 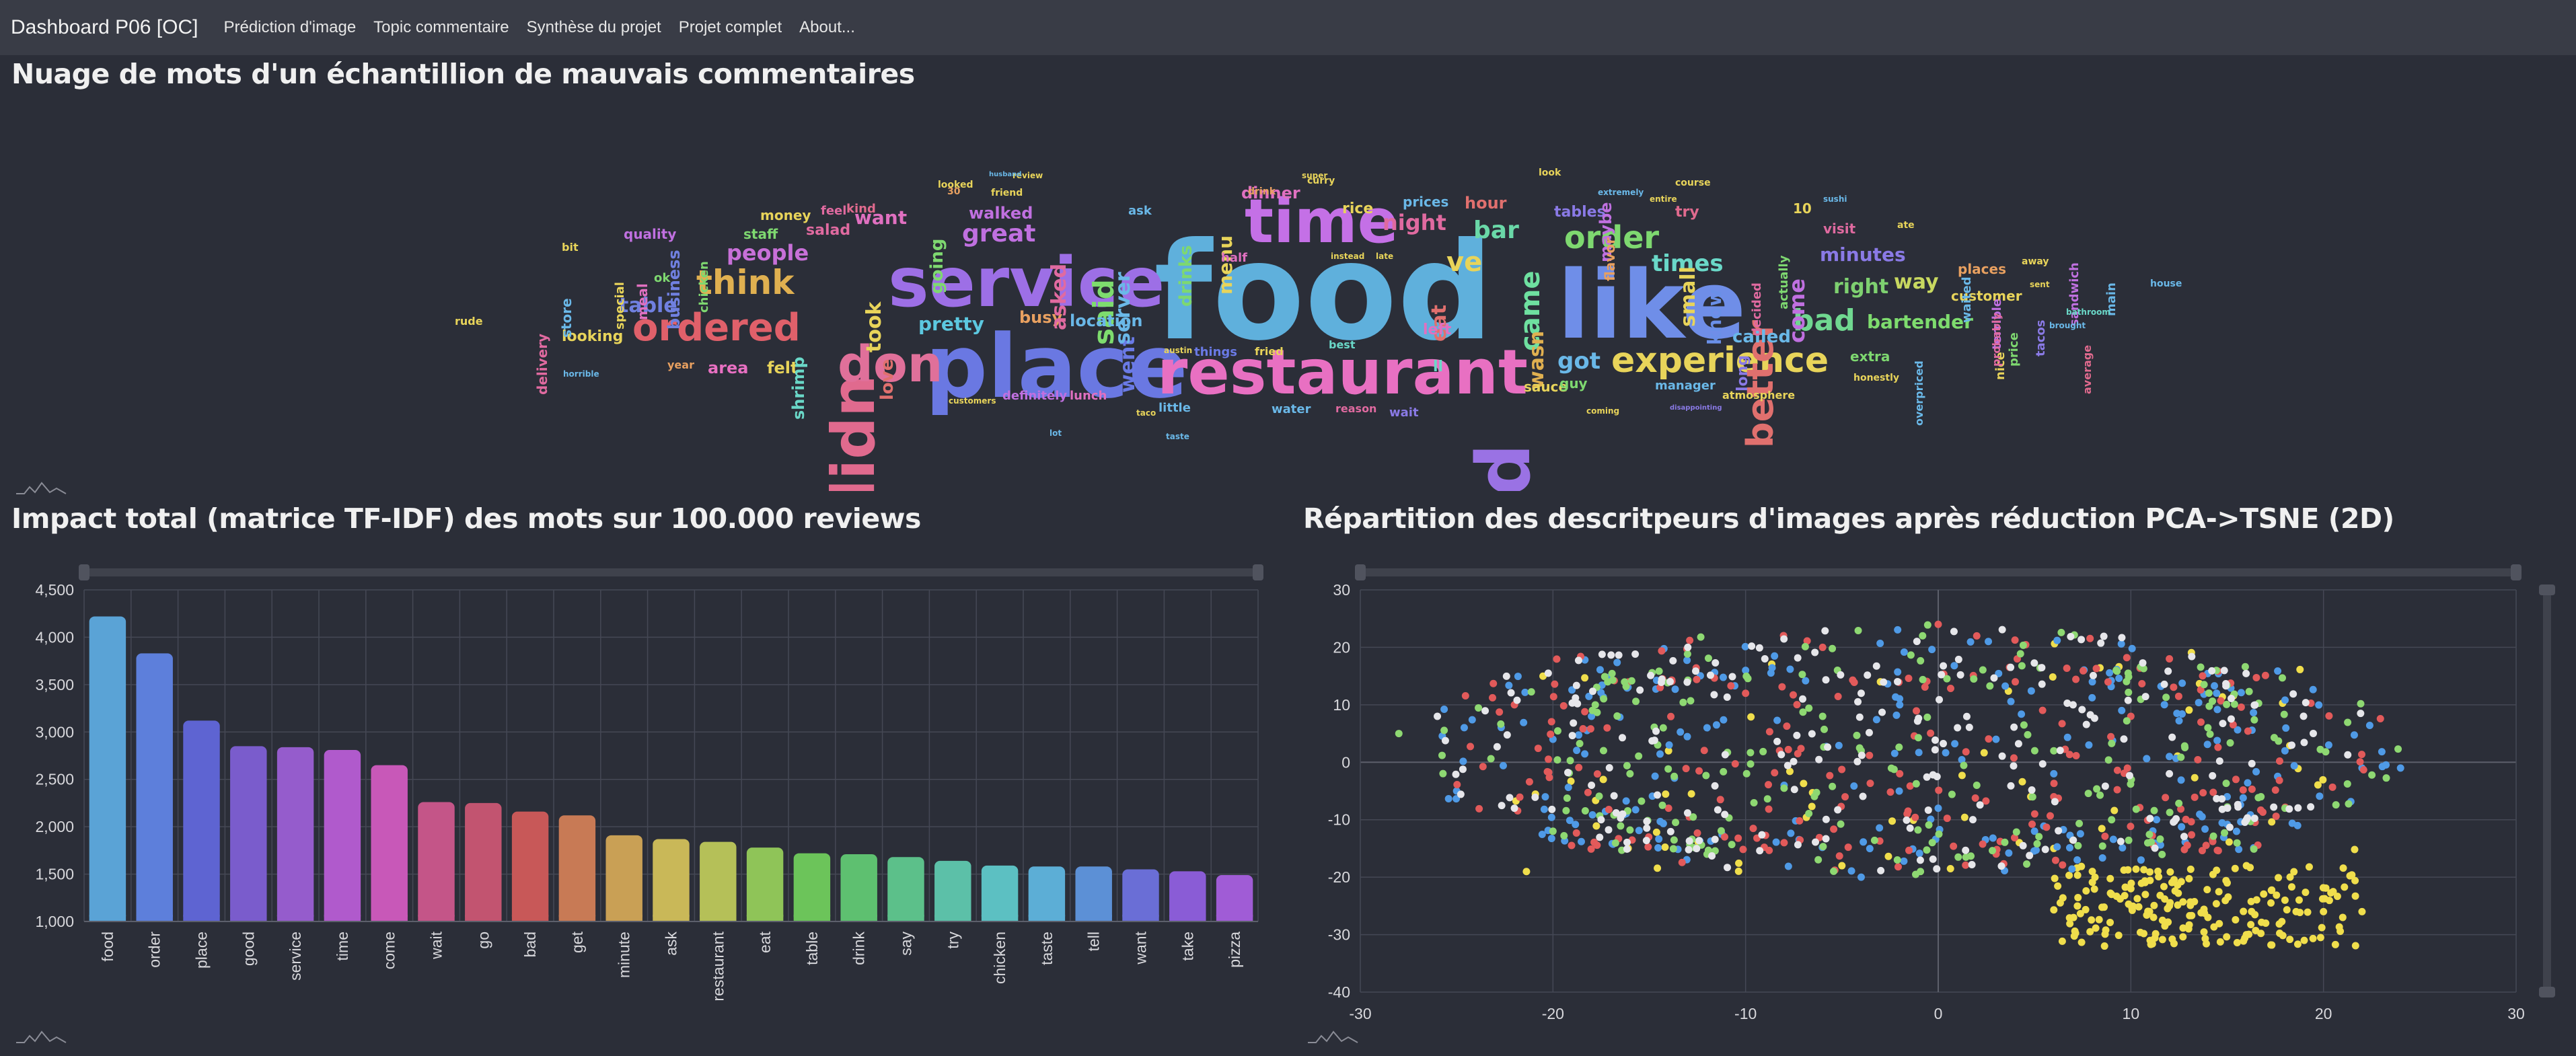 I want to click on wordcloud-word: bar, so click(x=1496, y=230).